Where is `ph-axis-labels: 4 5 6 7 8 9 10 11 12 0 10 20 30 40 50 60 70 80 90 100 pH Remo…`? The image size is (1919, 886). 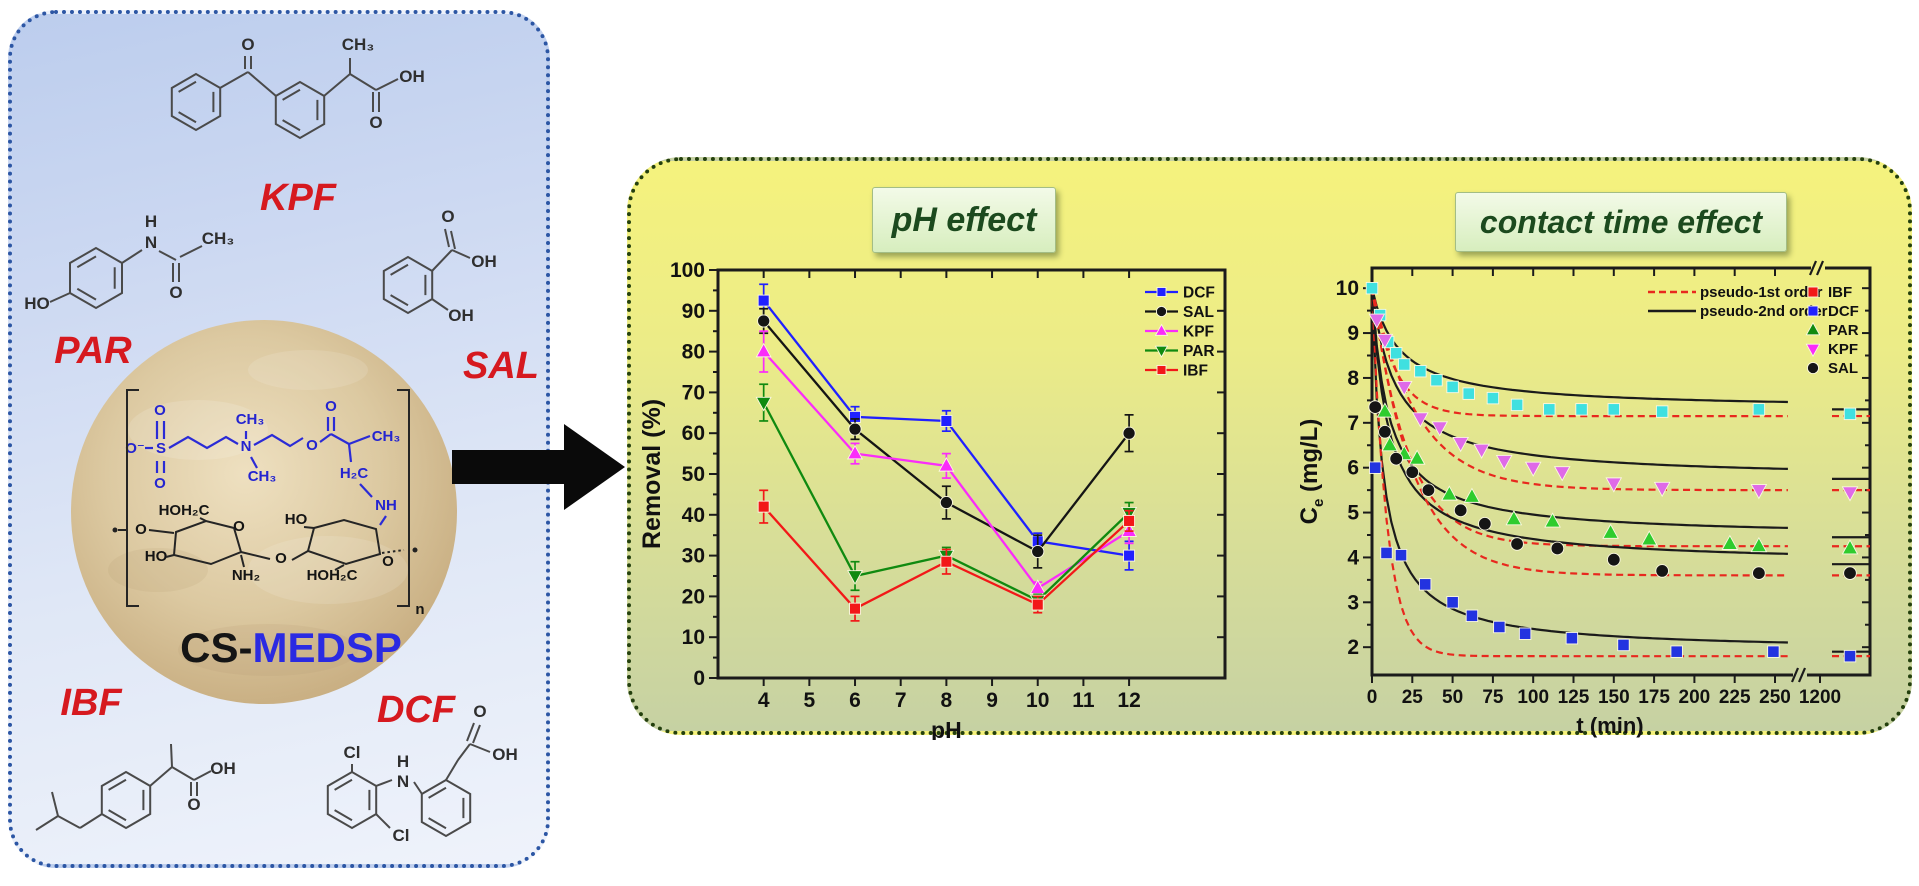 ph-axis-labels: 4 5 6 7 8 9 10 11 12 0 10 20 30 40 50 60 70 80 90 100 pH Remo… is located at coordinates (889, 499).